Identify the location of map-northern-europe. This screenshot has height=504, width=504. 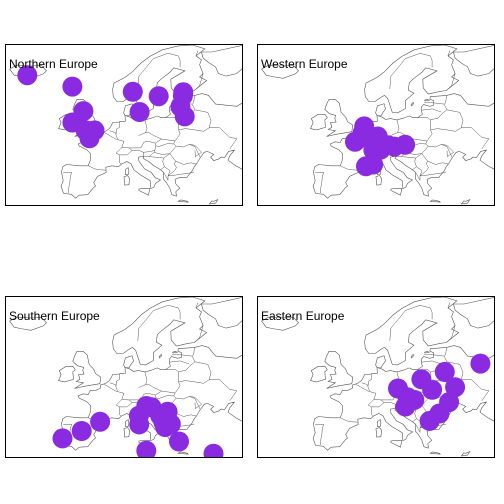
(125, 125).